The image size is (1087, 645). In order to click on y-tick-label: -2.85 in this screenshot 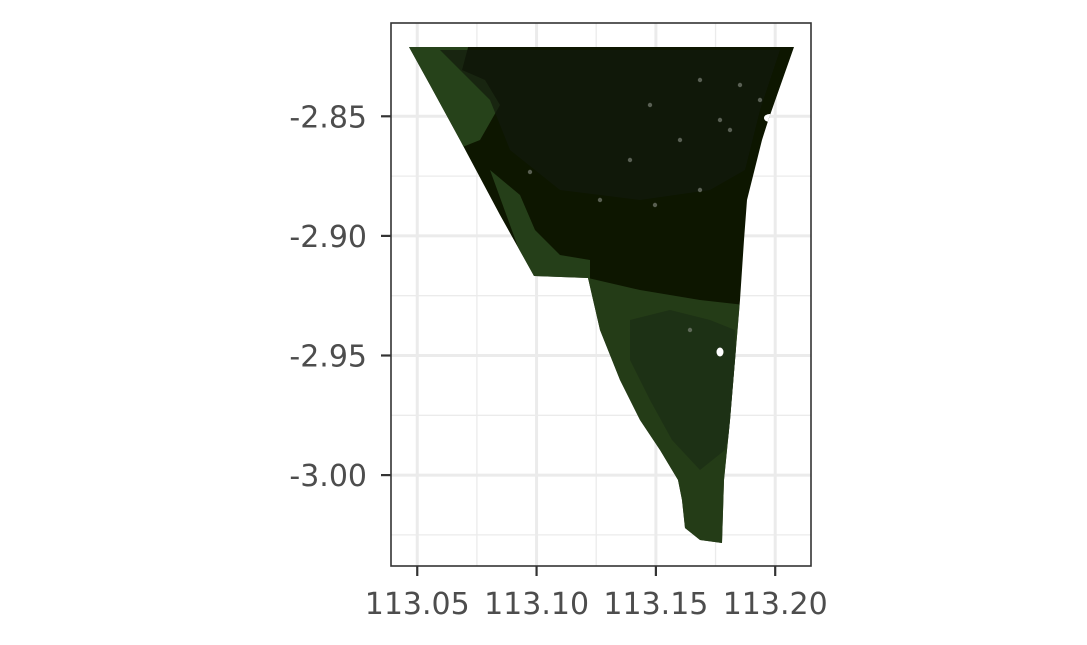, I will do `click(328, 117)`.